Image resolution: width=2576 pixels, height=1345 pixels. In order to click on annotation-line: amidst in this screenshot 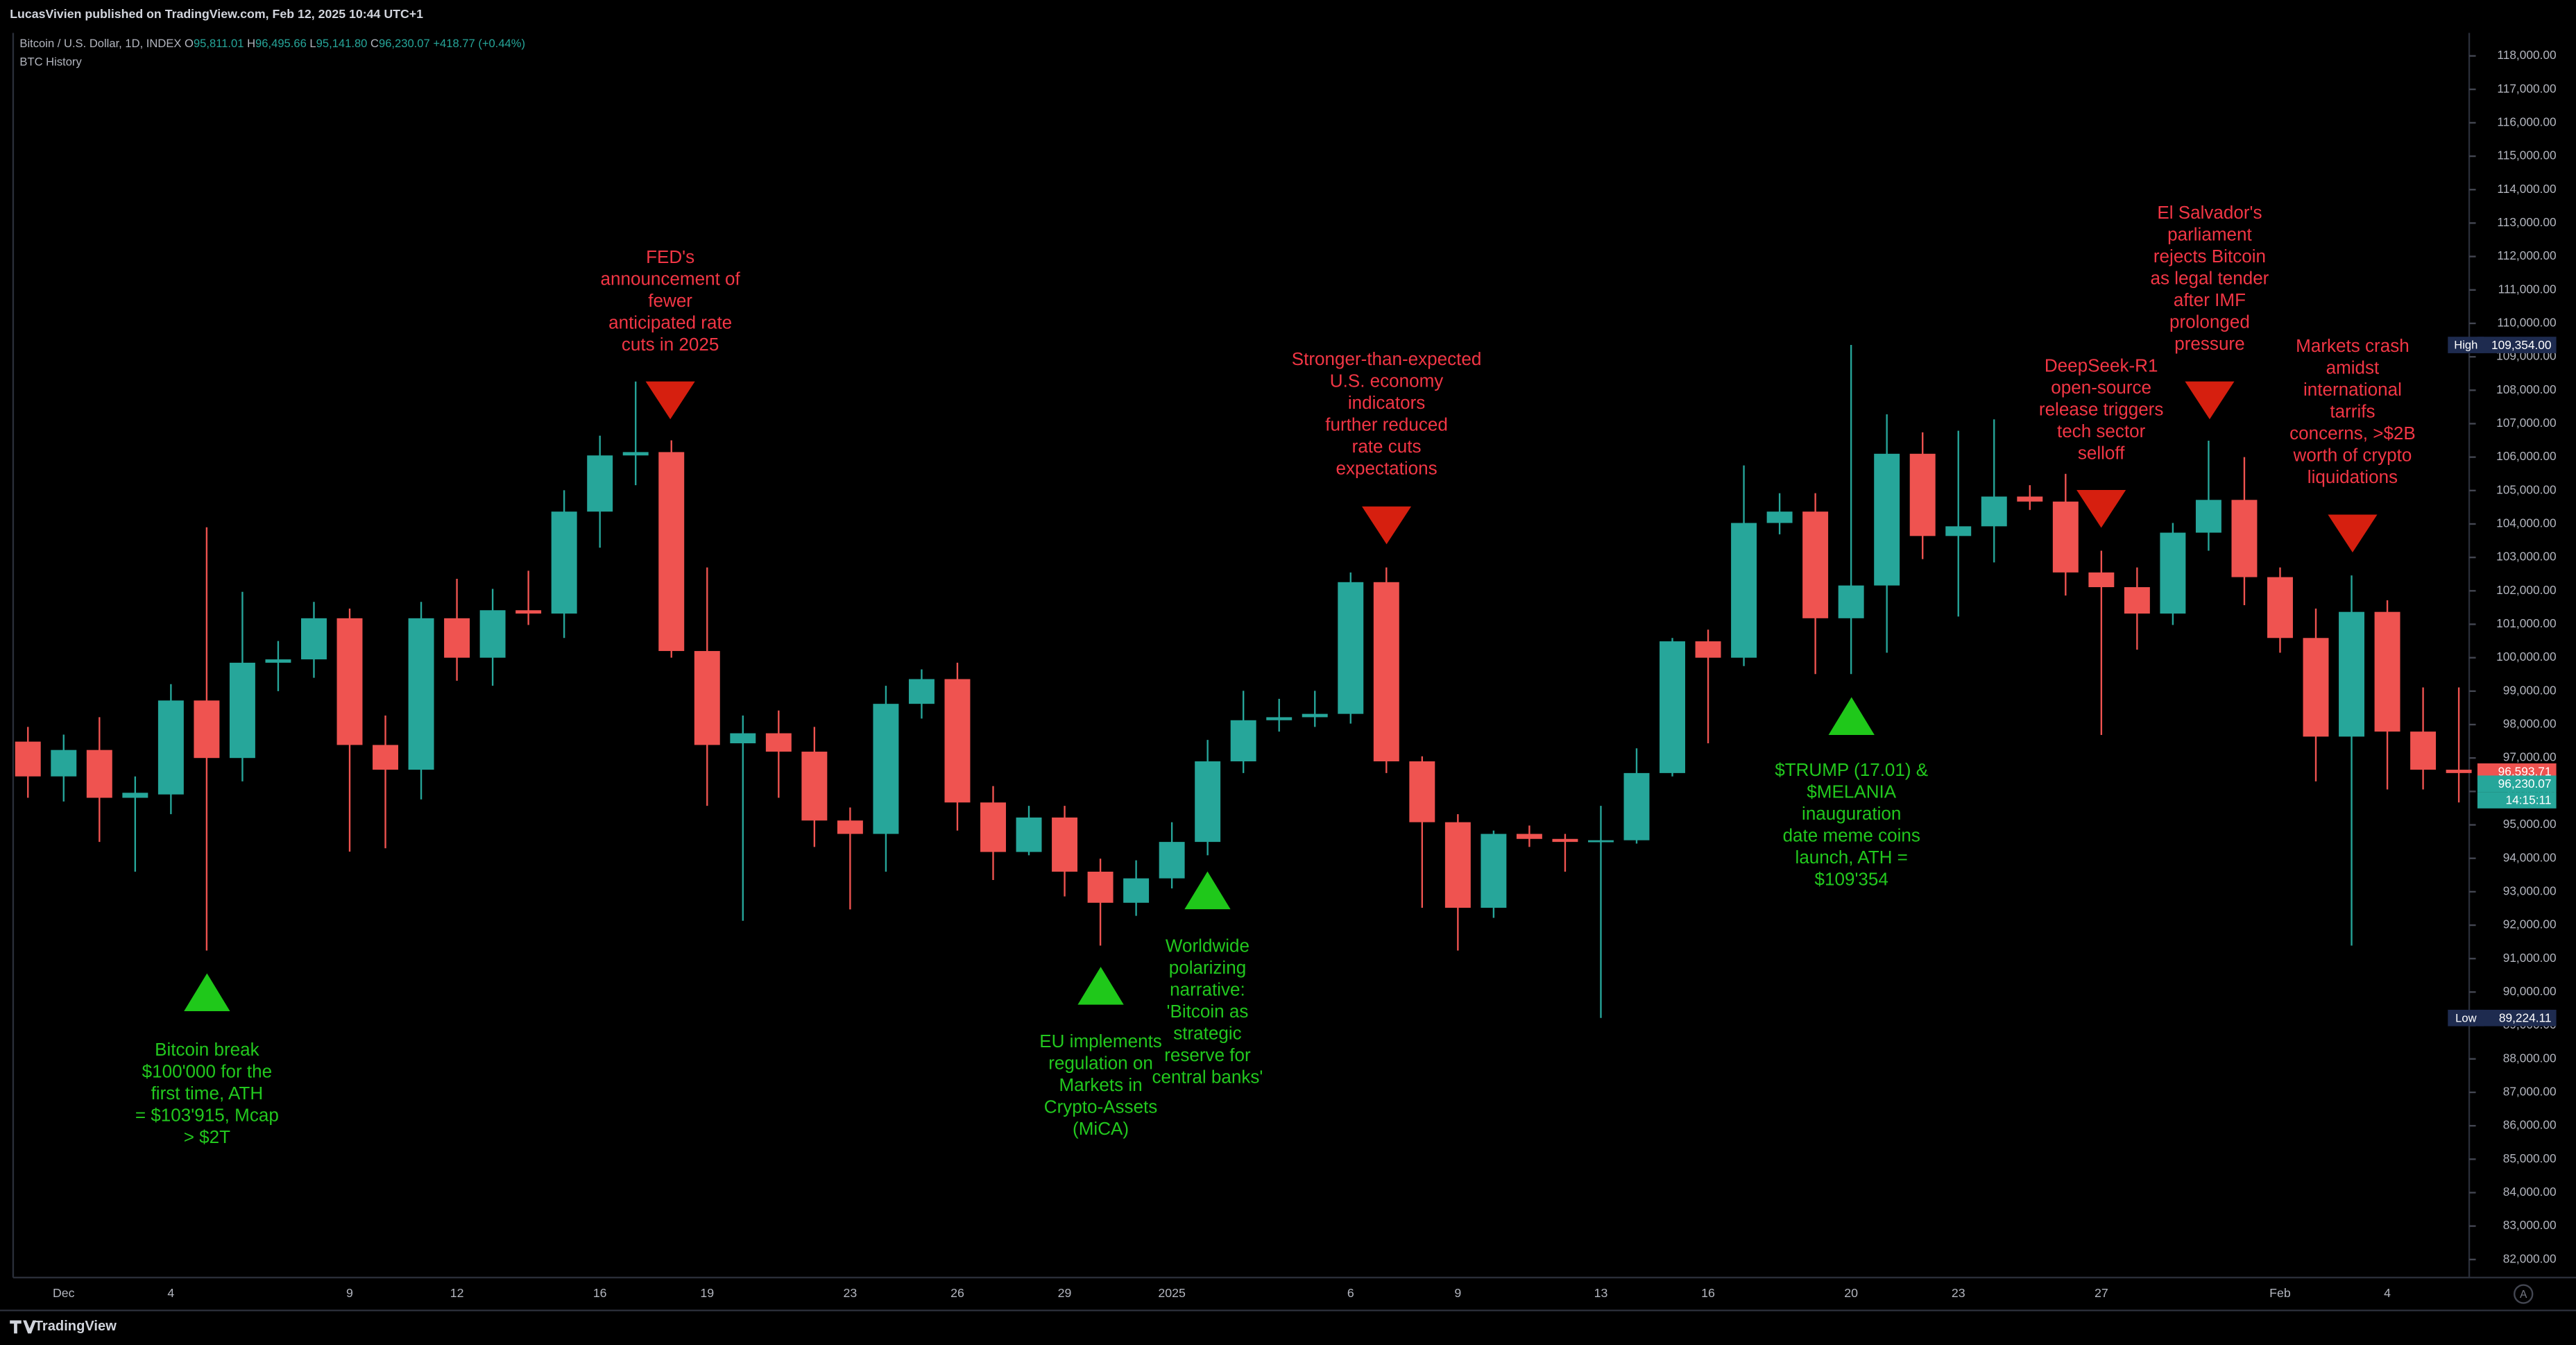, I will do `click(2353, 367)`.